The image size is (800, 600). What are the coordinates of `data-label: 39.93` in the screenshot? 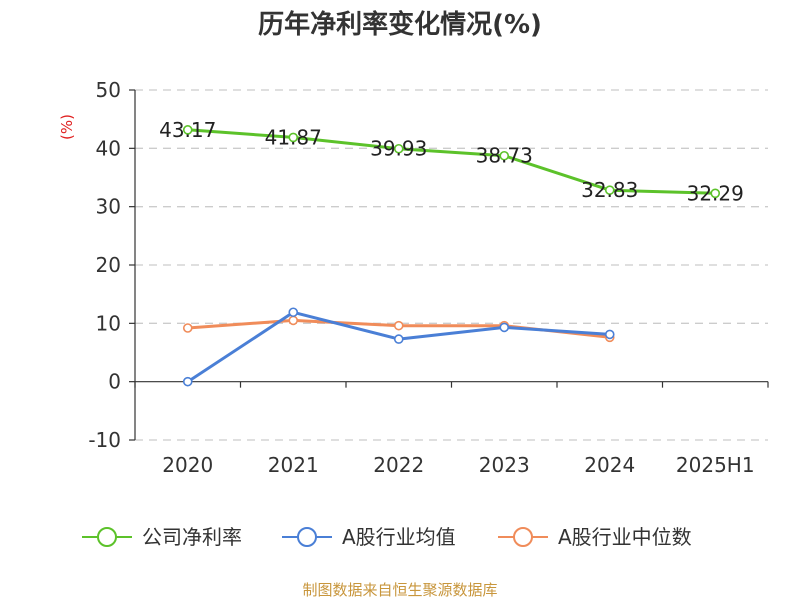 It's located at (398, 149).